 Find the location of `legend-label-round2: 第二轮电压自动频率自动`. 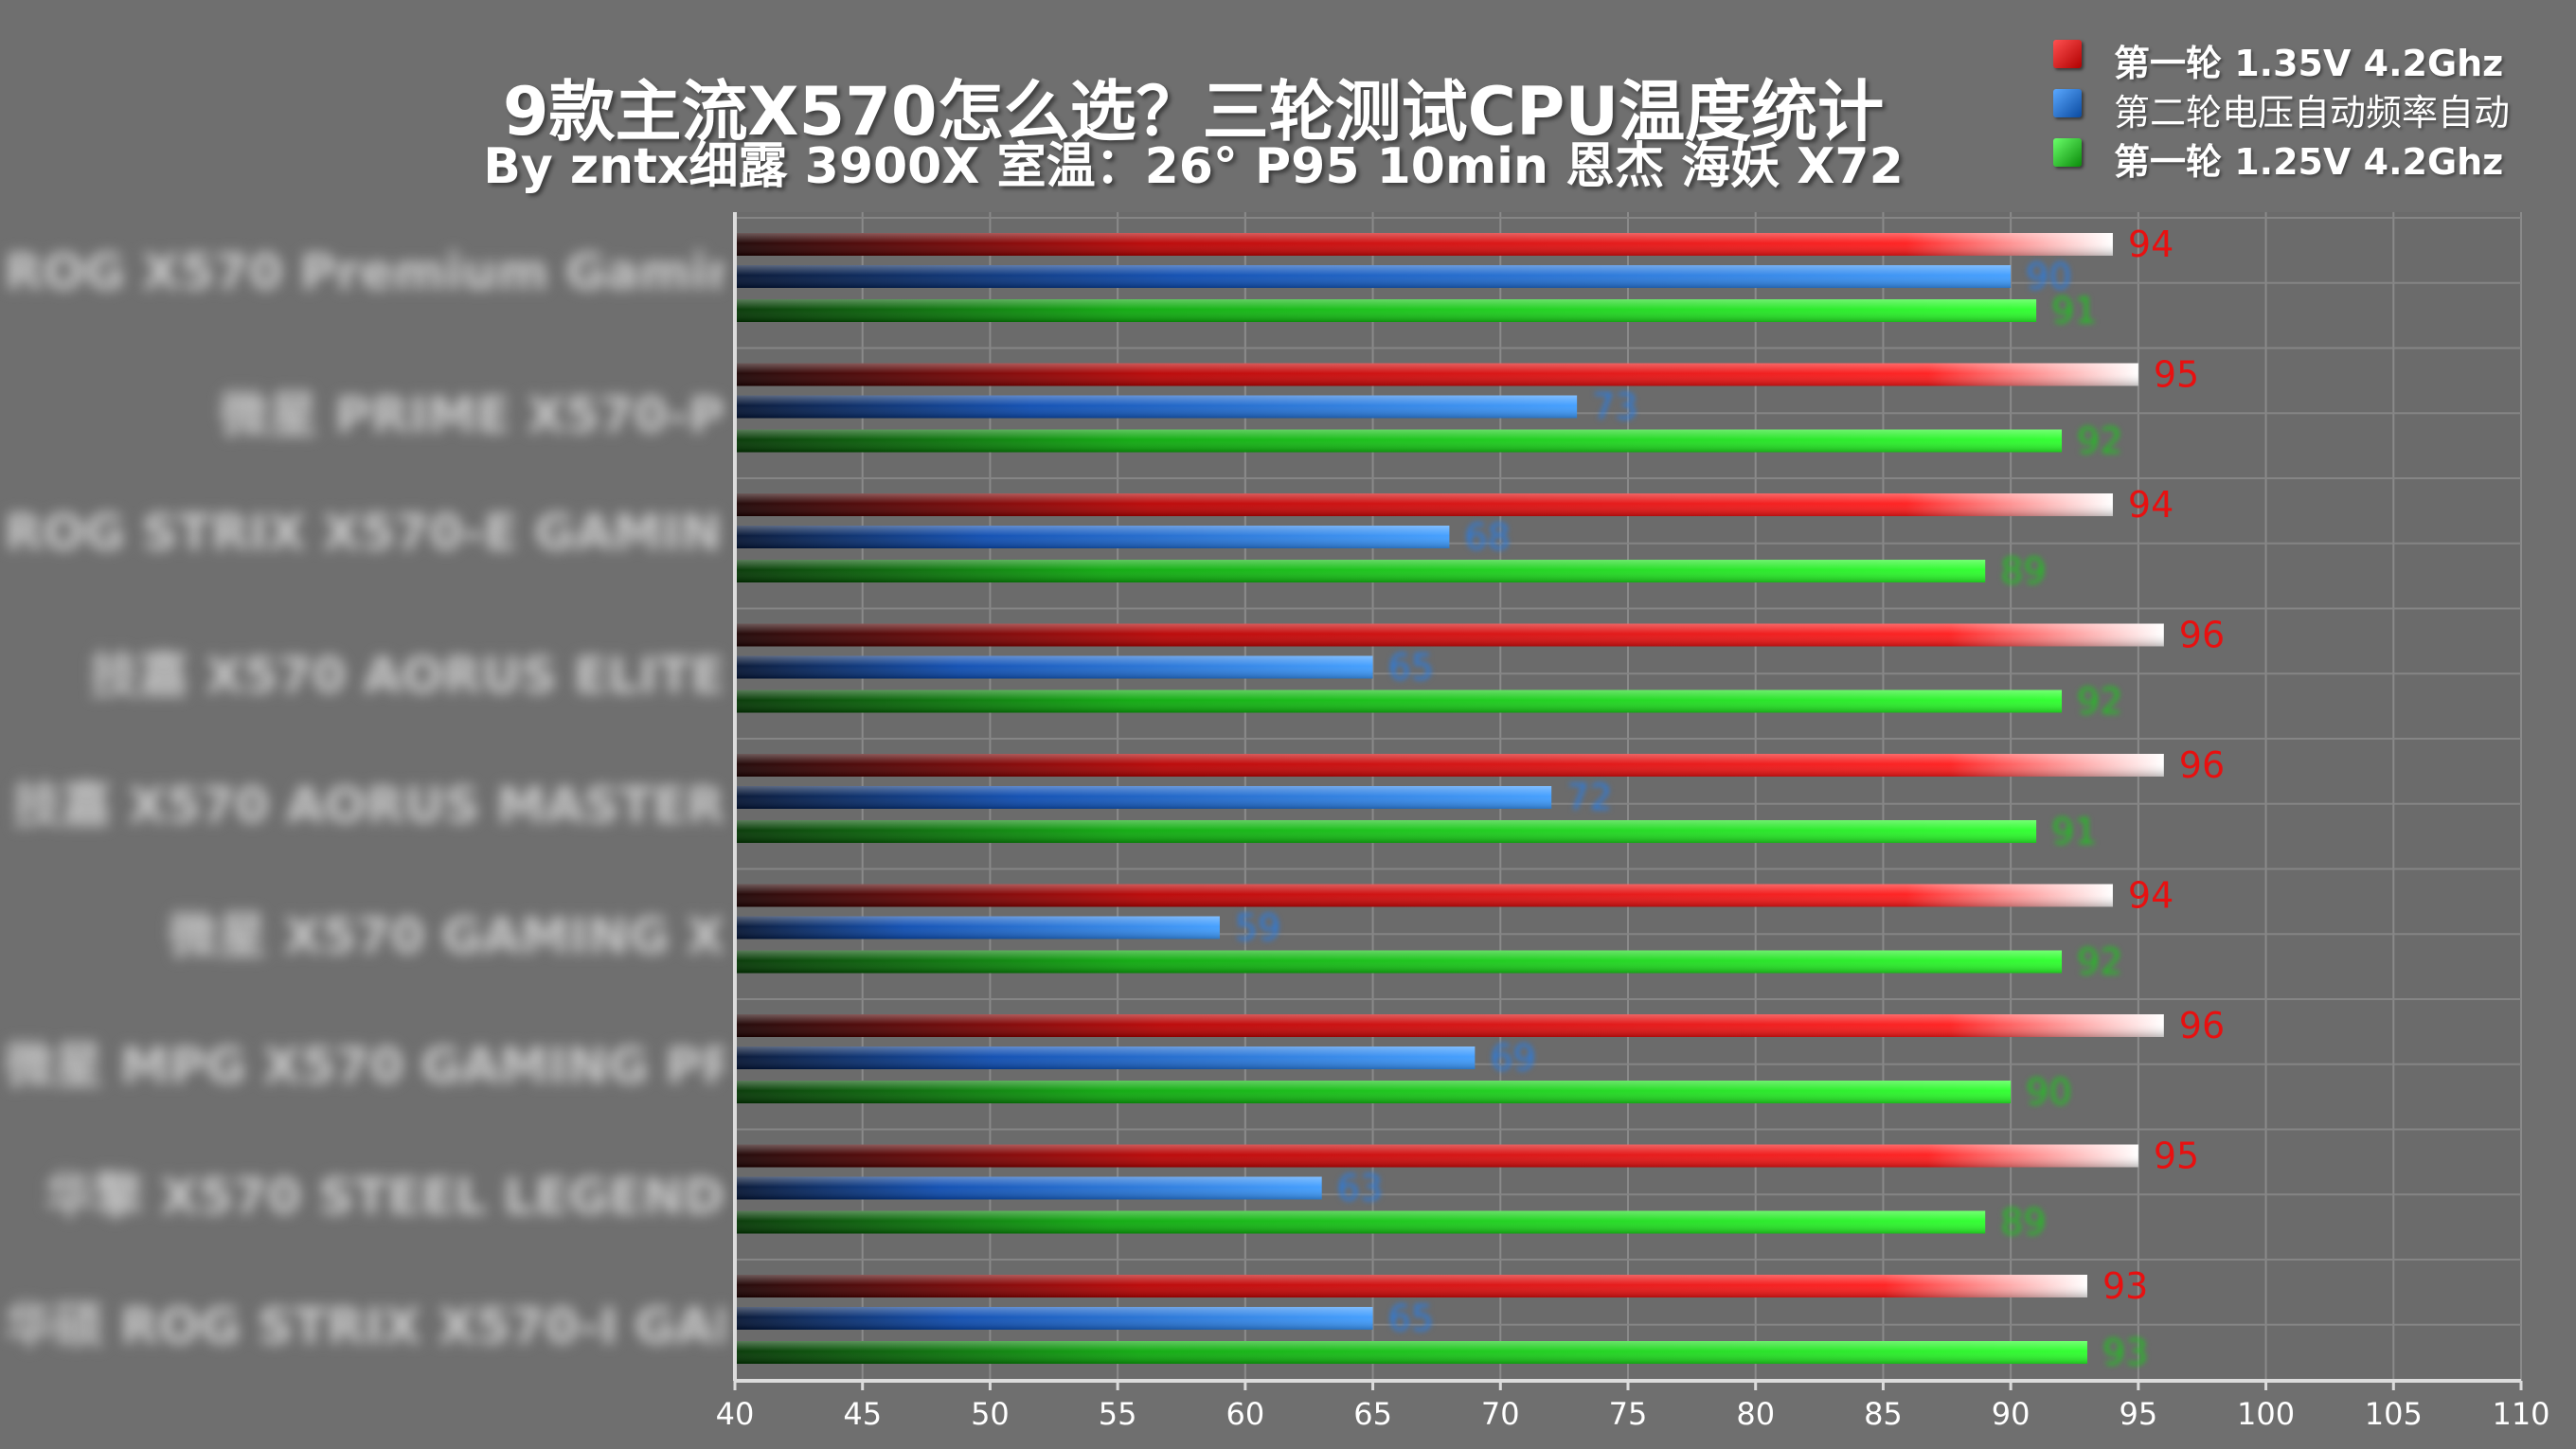

legend-label-round2: 第二轮电压自动频率自动 is located at coordinates (2312, 113).